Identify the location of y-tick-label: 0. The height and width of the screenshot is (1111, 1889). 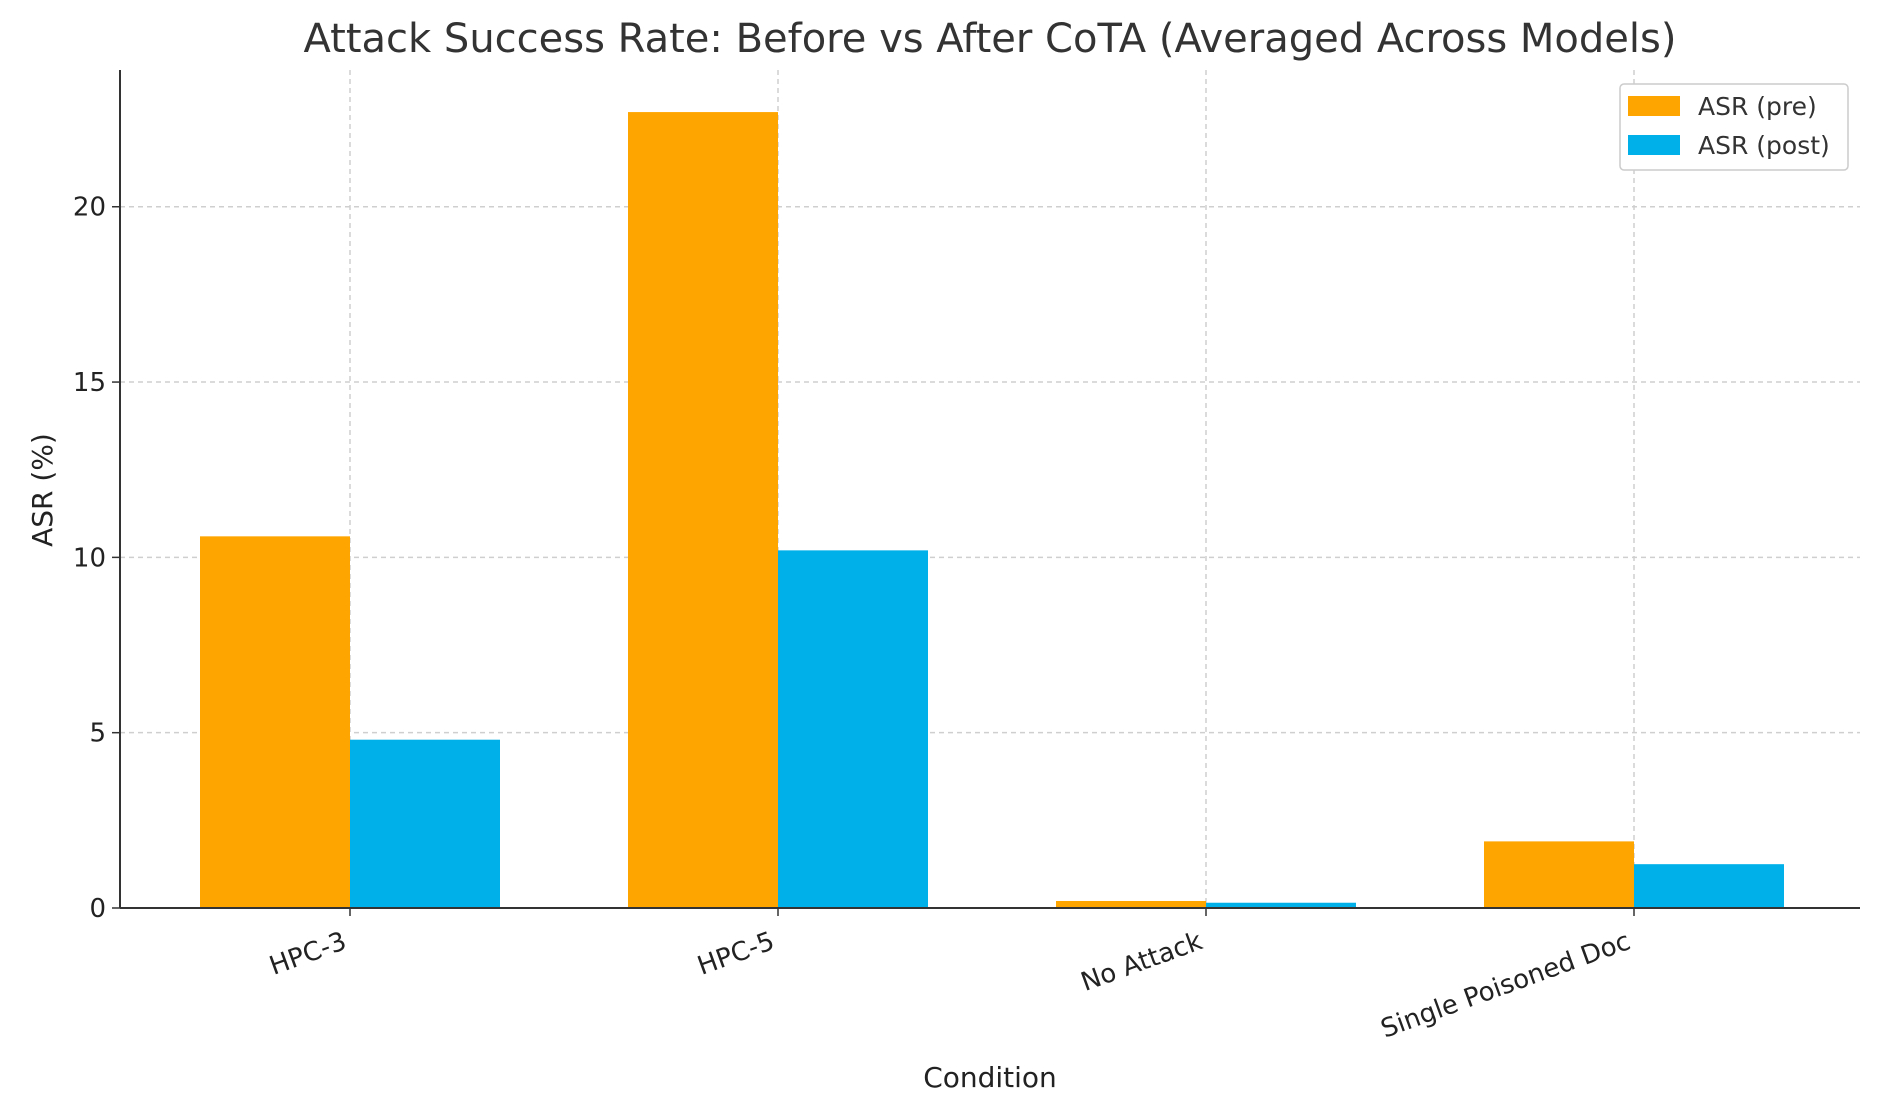
(97, 909).